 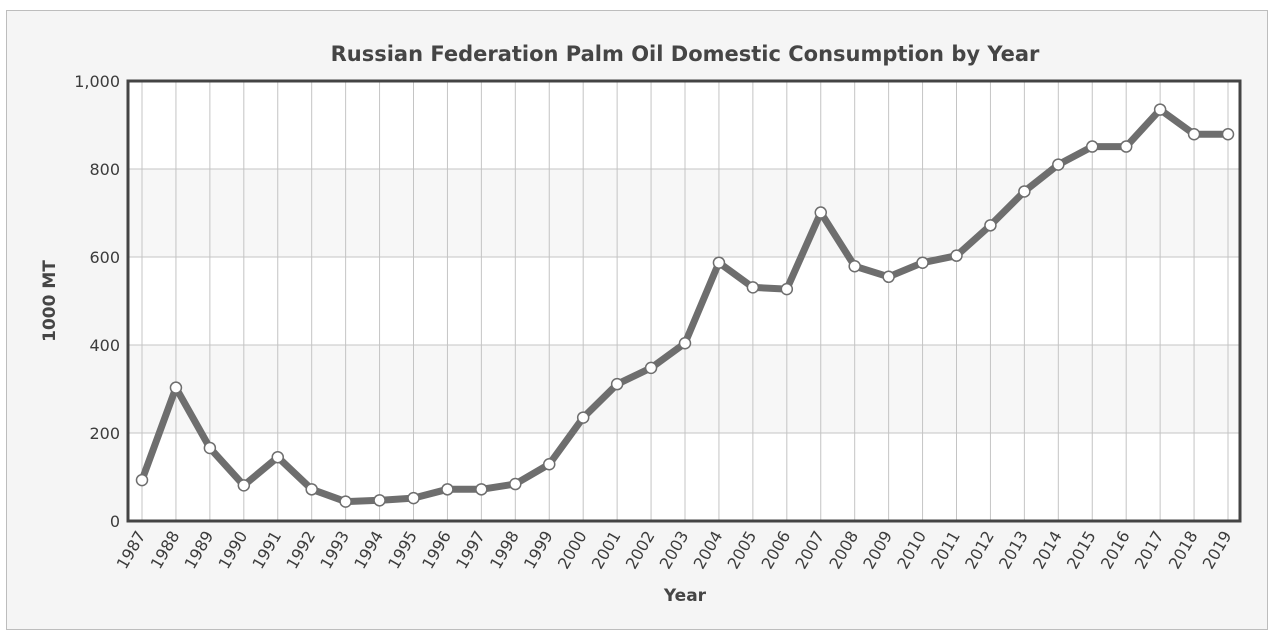 I want to click on x-tick-label: 2002, so click(x=640, y=550).